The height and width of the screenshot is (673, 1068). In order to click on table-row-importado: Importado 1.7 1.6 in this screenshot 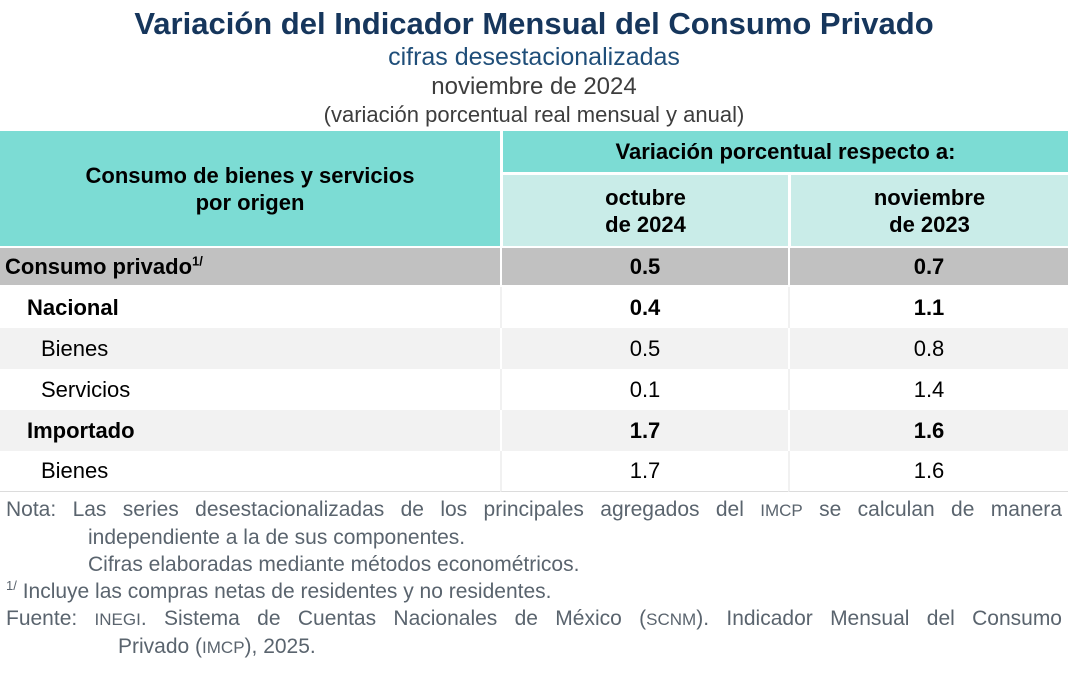, I will do `click(534, 430)`.